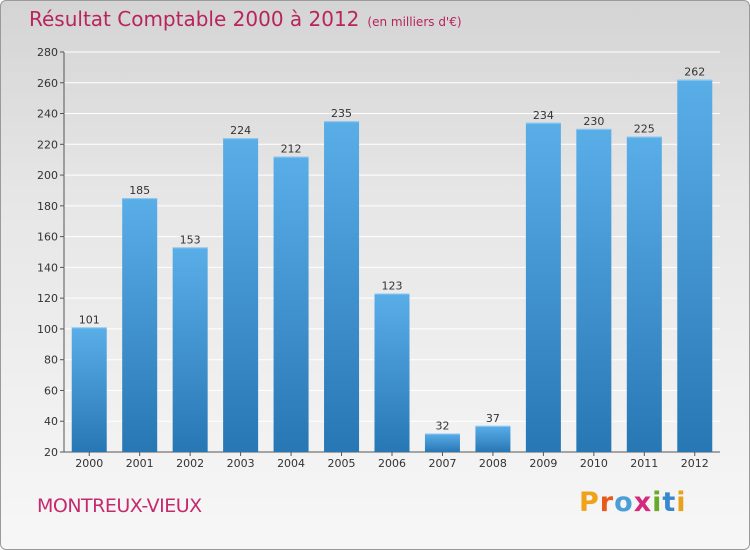 Image resolution: width=750 pixels, height=550 pixels. I want to click on data-label: 101, so click(89, 319).